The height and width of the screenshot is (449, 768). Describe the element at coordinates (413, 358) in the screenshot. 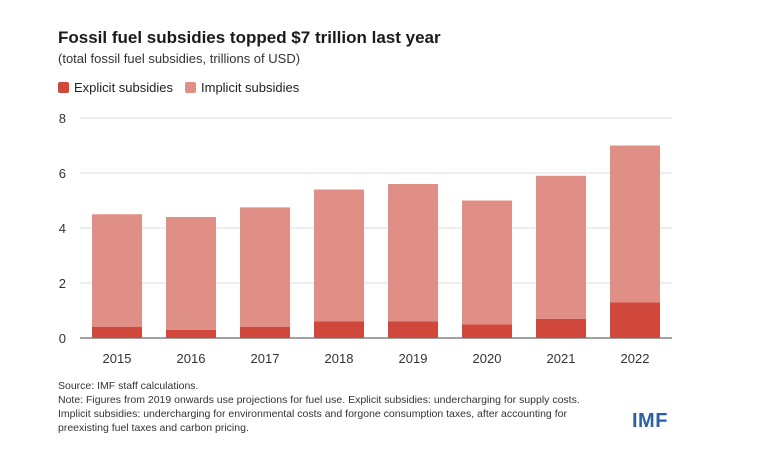

I see `x-tick-label: 2019` at that location.